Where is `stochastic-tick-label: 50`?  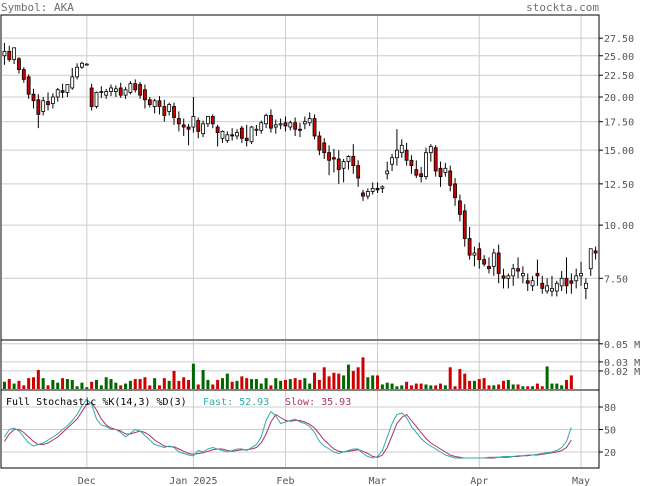
stochastic-tick-label: 50 is located at coordinates (610, 431).